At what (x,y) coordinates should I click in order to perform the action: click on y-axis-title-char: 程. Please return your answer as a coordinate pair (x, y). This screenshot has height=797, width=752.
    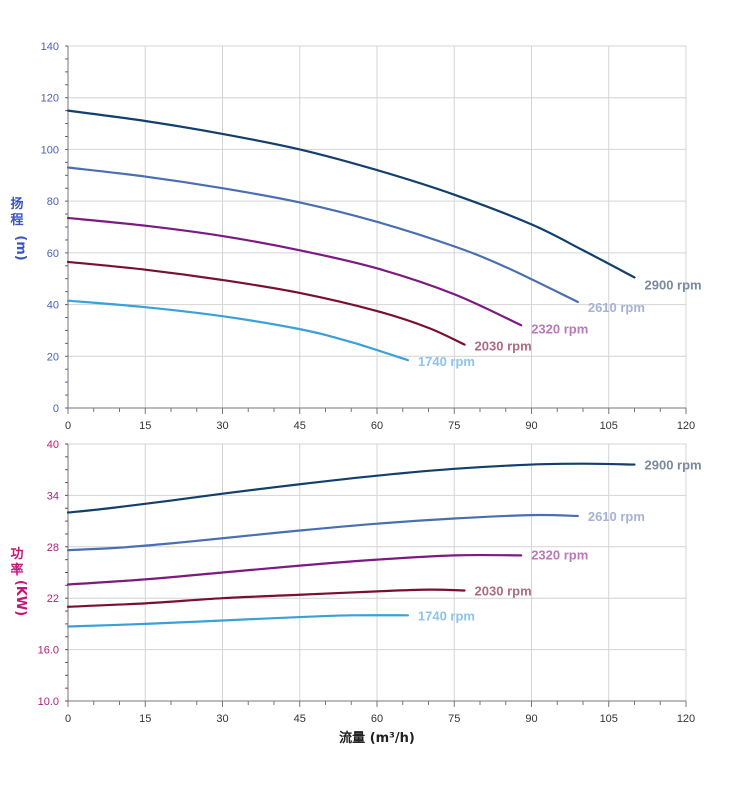
    Looking at the image, I should click on (16, 220).